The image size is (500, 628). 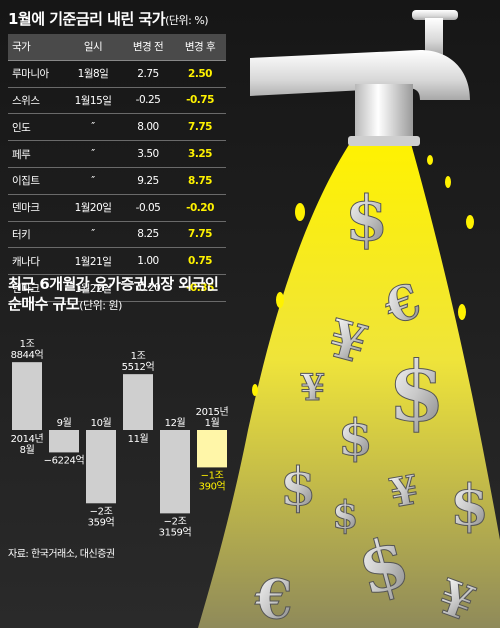 What do you see at coordinates (61, 554) in the screenshot?
I see `source-note: 자료: 한국거래소, 대신증권` at bounding box center [61, 554].